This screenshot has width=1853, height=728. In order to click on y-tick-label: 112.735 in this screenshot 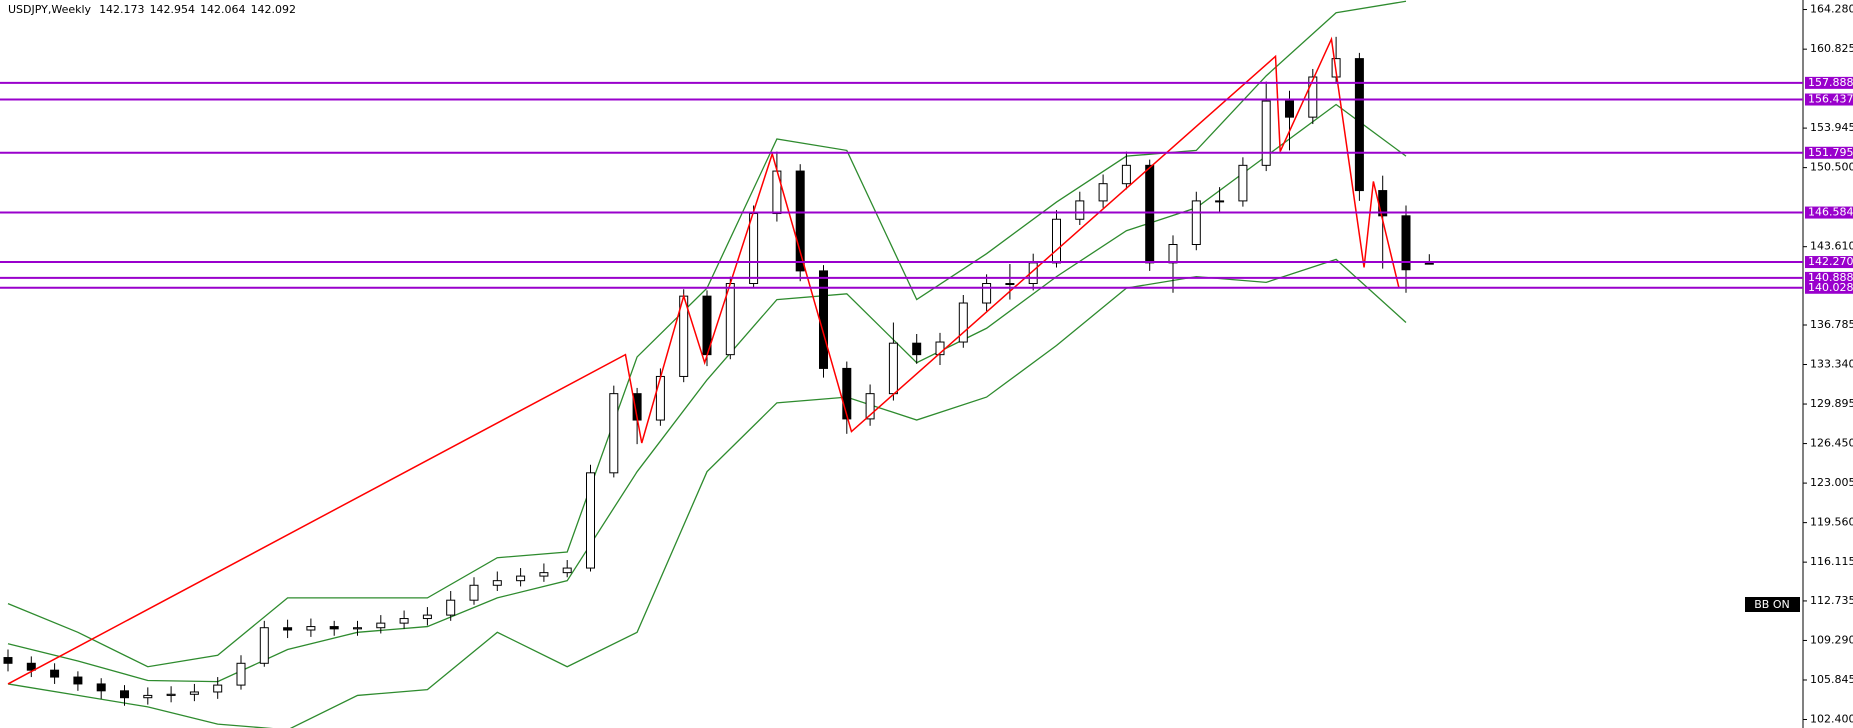, I will do `click(1831, 600)`.